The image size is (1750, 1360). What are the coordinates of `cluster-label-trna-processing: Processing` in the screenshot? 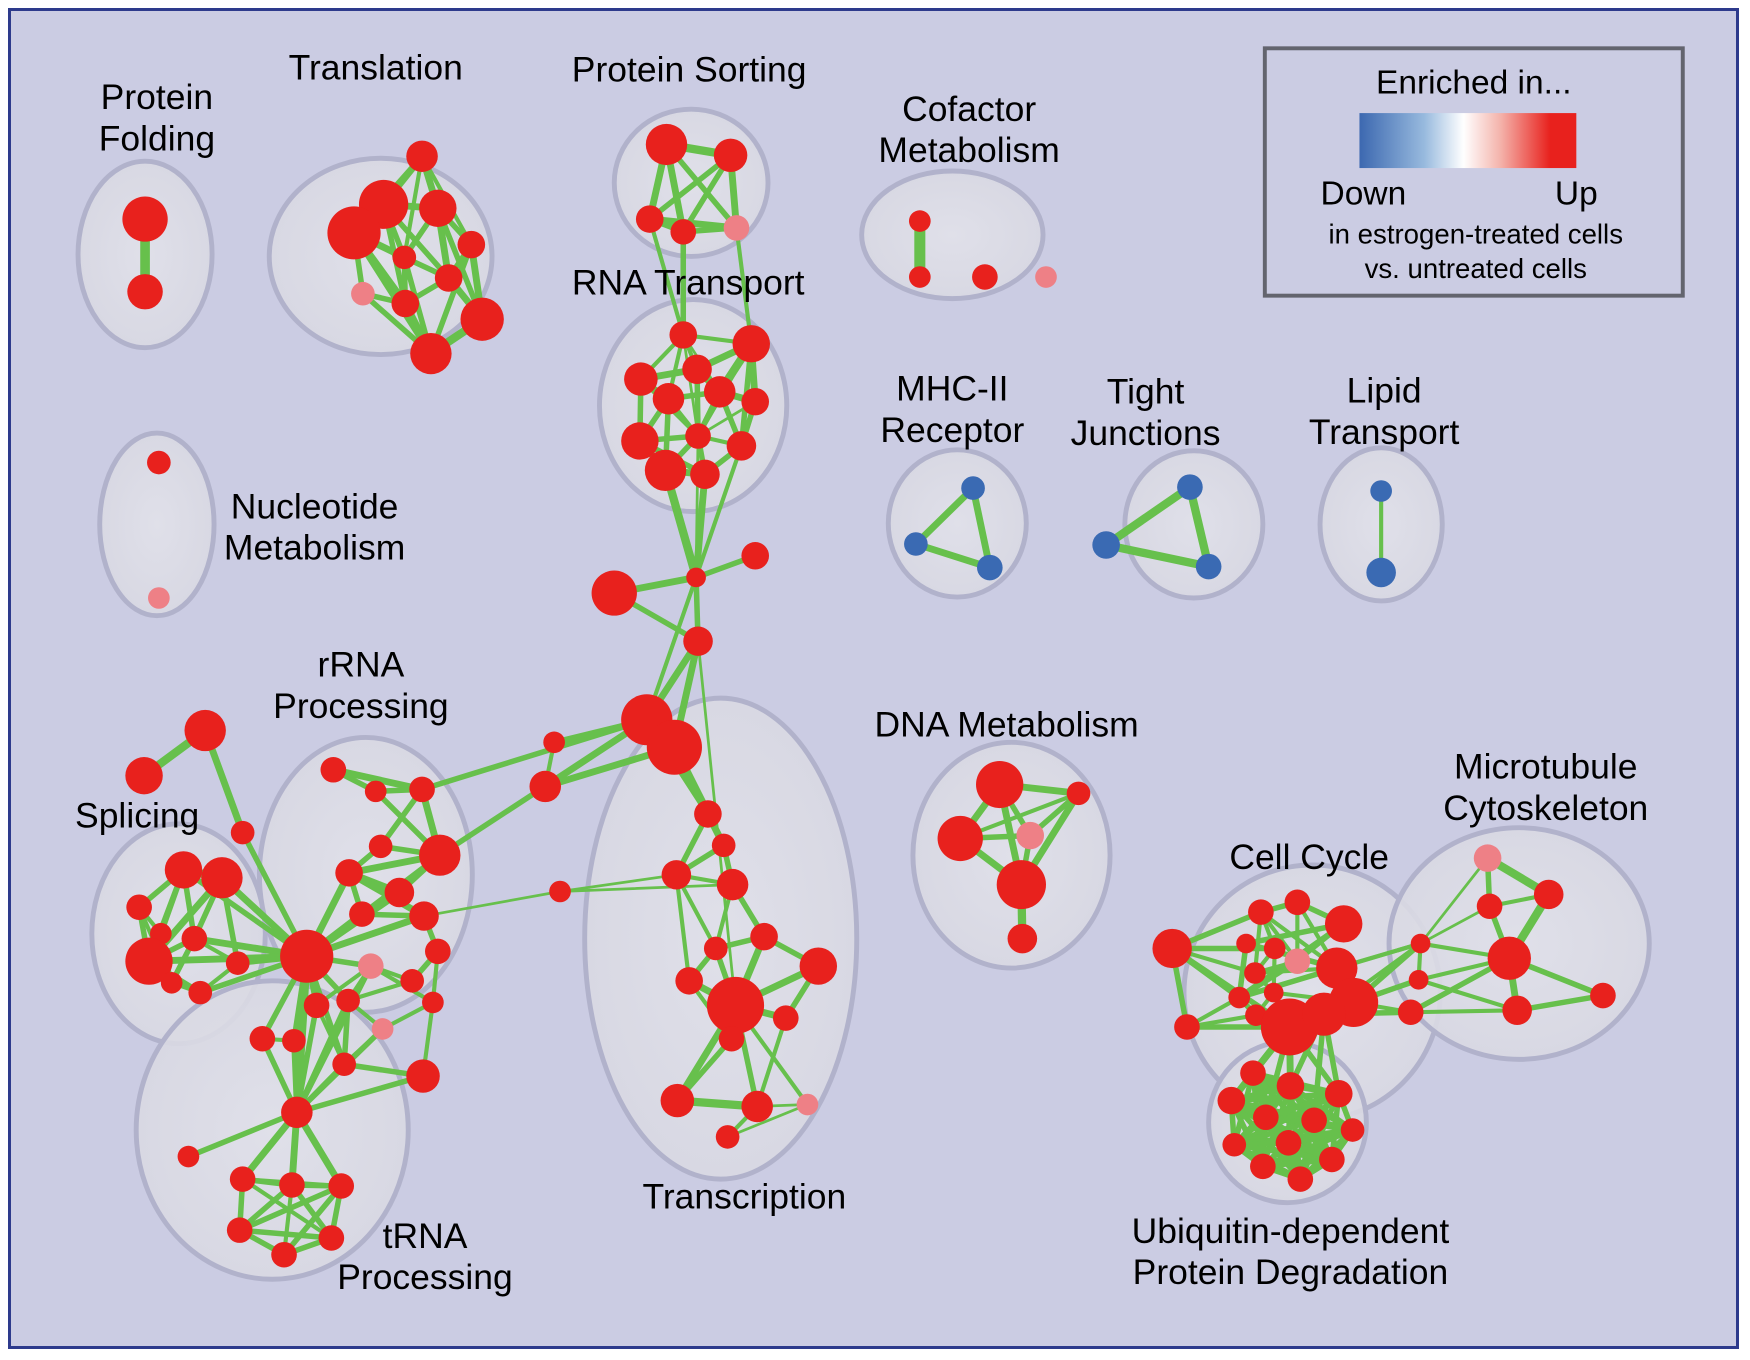 It's located at (425, 1277).